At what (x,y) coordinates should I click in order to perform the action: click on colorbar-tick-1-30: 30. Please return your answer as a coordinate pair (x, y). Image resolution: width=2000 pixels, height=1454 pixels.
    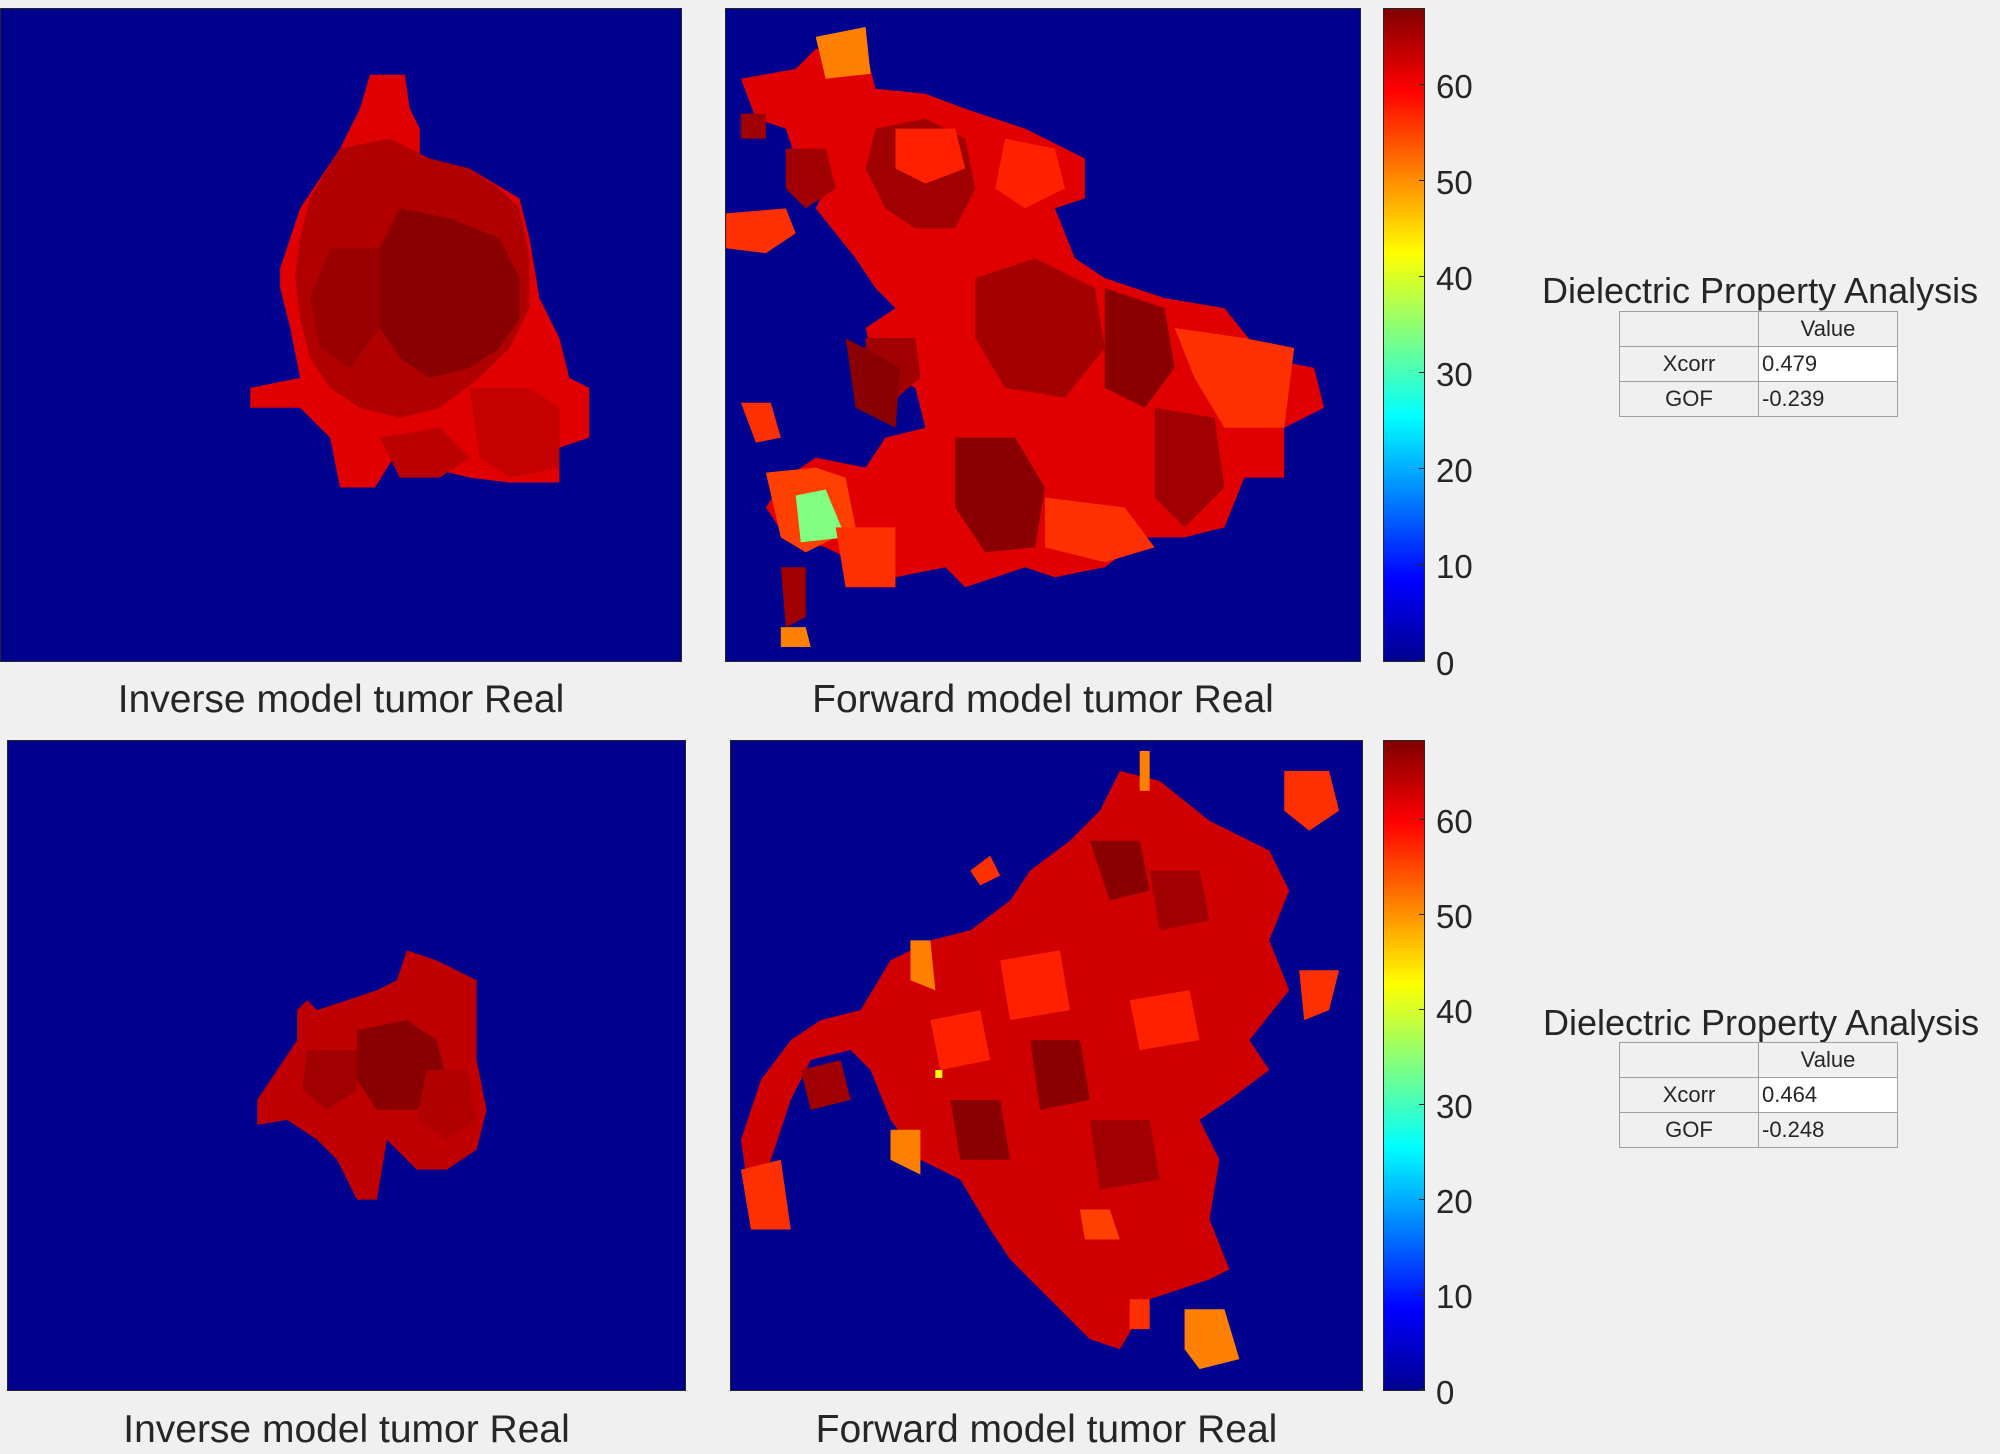
    Looking at the image, I should click on (1454, 374).